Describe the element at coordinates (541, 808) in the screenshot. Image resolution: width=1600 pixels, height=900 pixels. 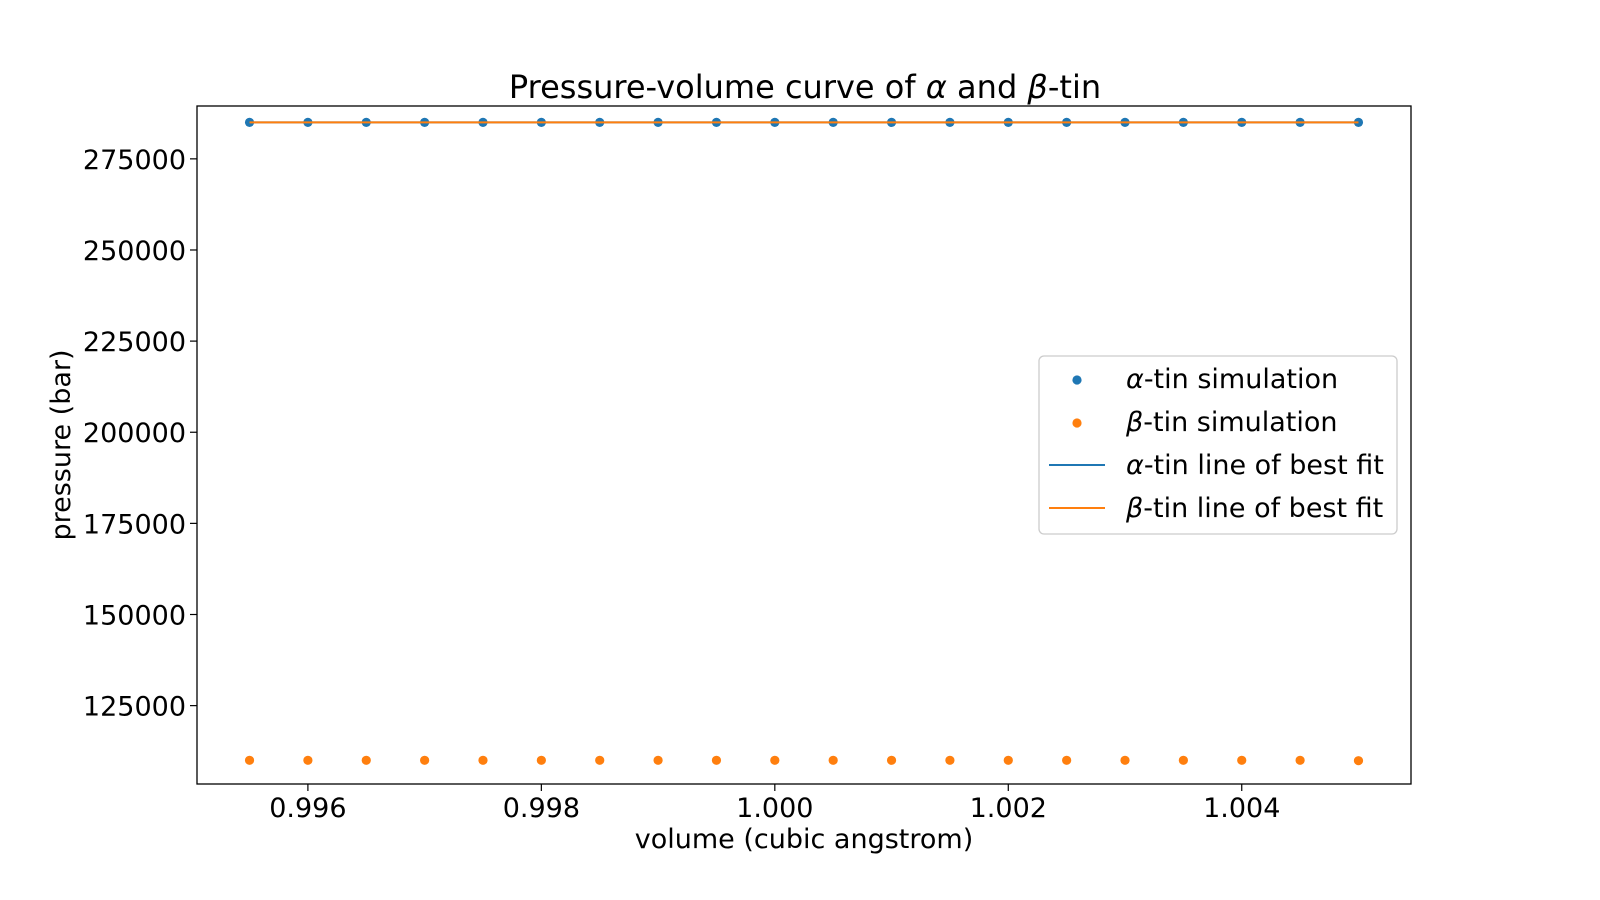
I see `x-tick-label: 0.998` at that location.